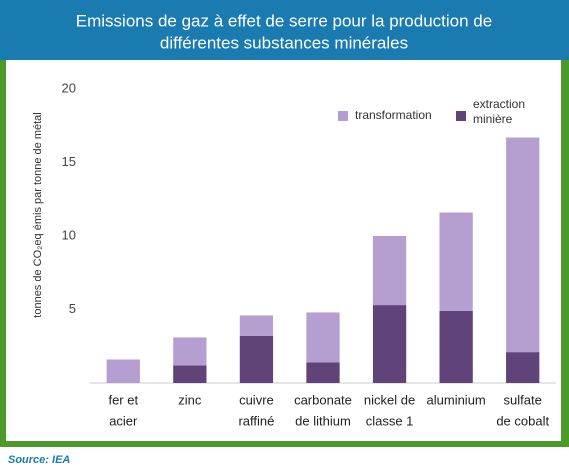 The image size is (569, 469). What do you see at coordinates (499, 111) in the screenshot?
I see `legend-label: extraction minière` at bounding box center [499, 111].